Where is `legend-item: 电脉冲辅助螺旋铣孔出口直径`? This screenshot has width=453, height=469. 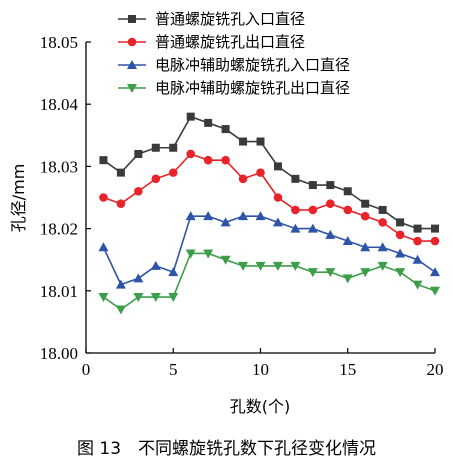 legend-item: 电脉冲辅助螺旋铣孔出口直径 is located at coordinates (234, 88).